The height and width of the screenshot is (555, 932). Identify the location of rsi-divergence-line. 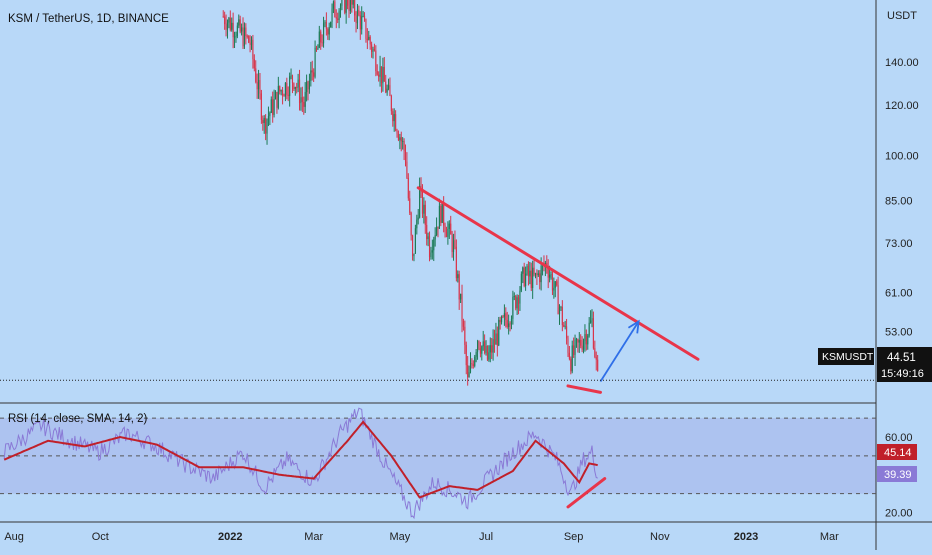
(586, 493).